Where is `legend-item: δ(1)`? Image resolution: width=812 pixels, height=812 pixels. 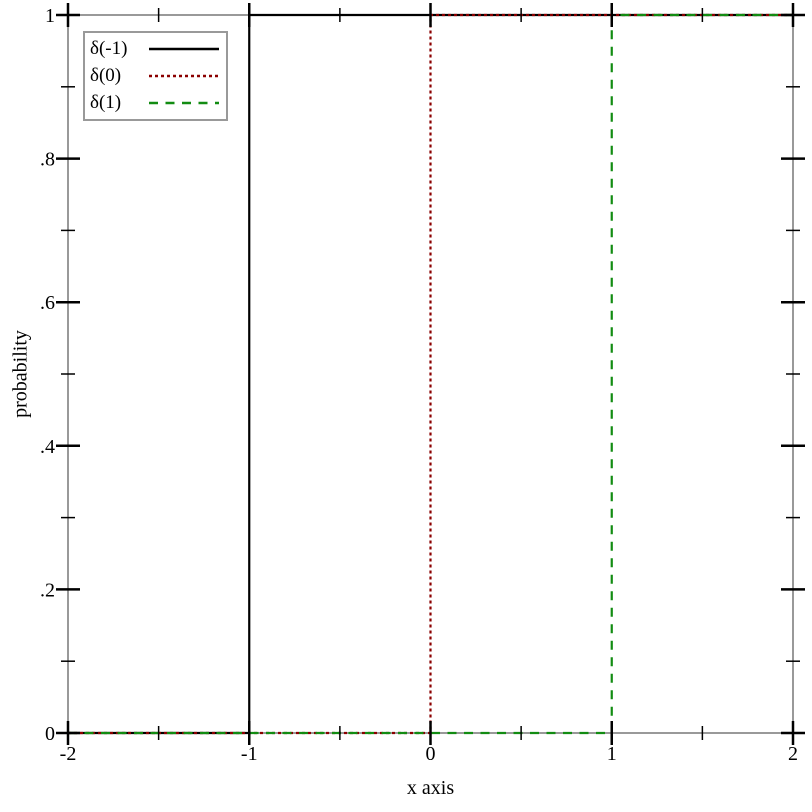
legend-item: δ(1) is located at coordinates (155, 103).